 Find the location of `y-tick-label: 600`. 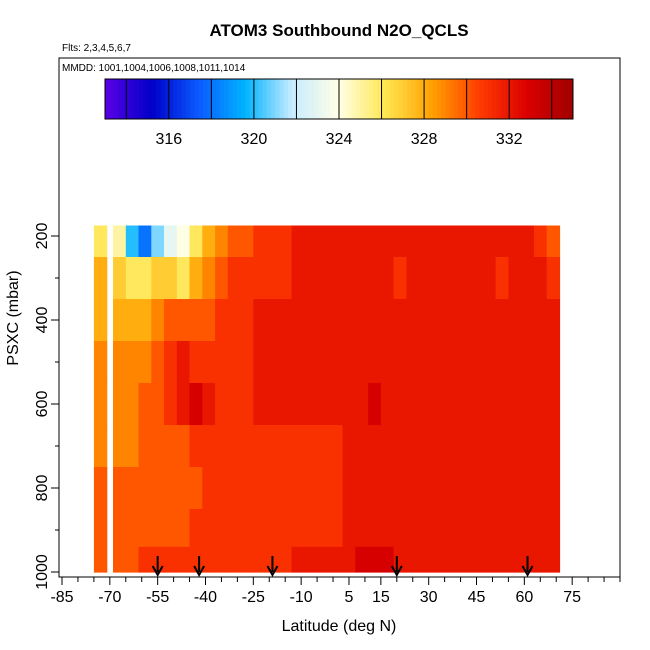

y-tick-label: 600 is located at coordinates (42, 404).